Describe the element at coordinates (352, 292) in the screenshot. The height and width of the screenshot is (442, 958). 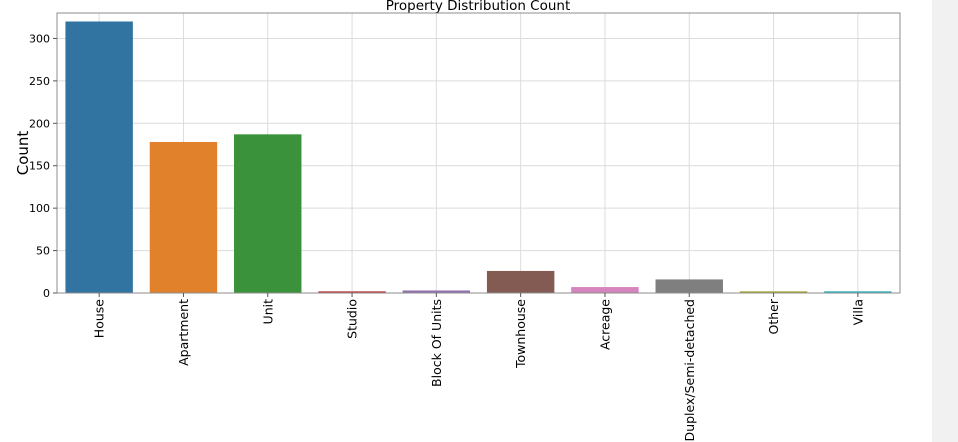
I see `bar-studio` at that location.